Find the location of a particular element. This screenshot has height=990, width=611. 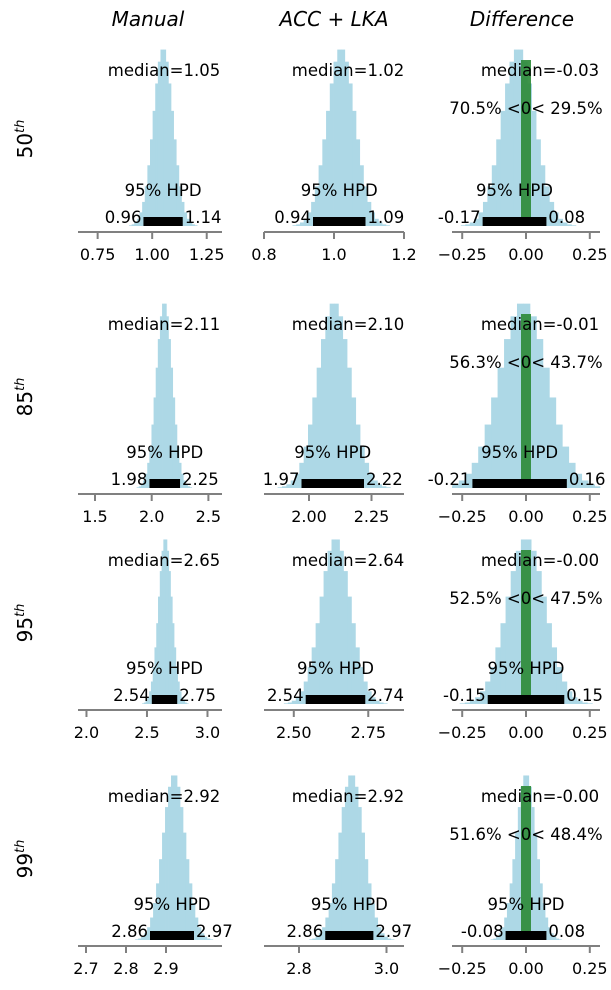

histogram-panel: 1.5 2.0 2.5 median=2.11 95% HPD 1.98 2.25 is located at coordinates (150, 414).